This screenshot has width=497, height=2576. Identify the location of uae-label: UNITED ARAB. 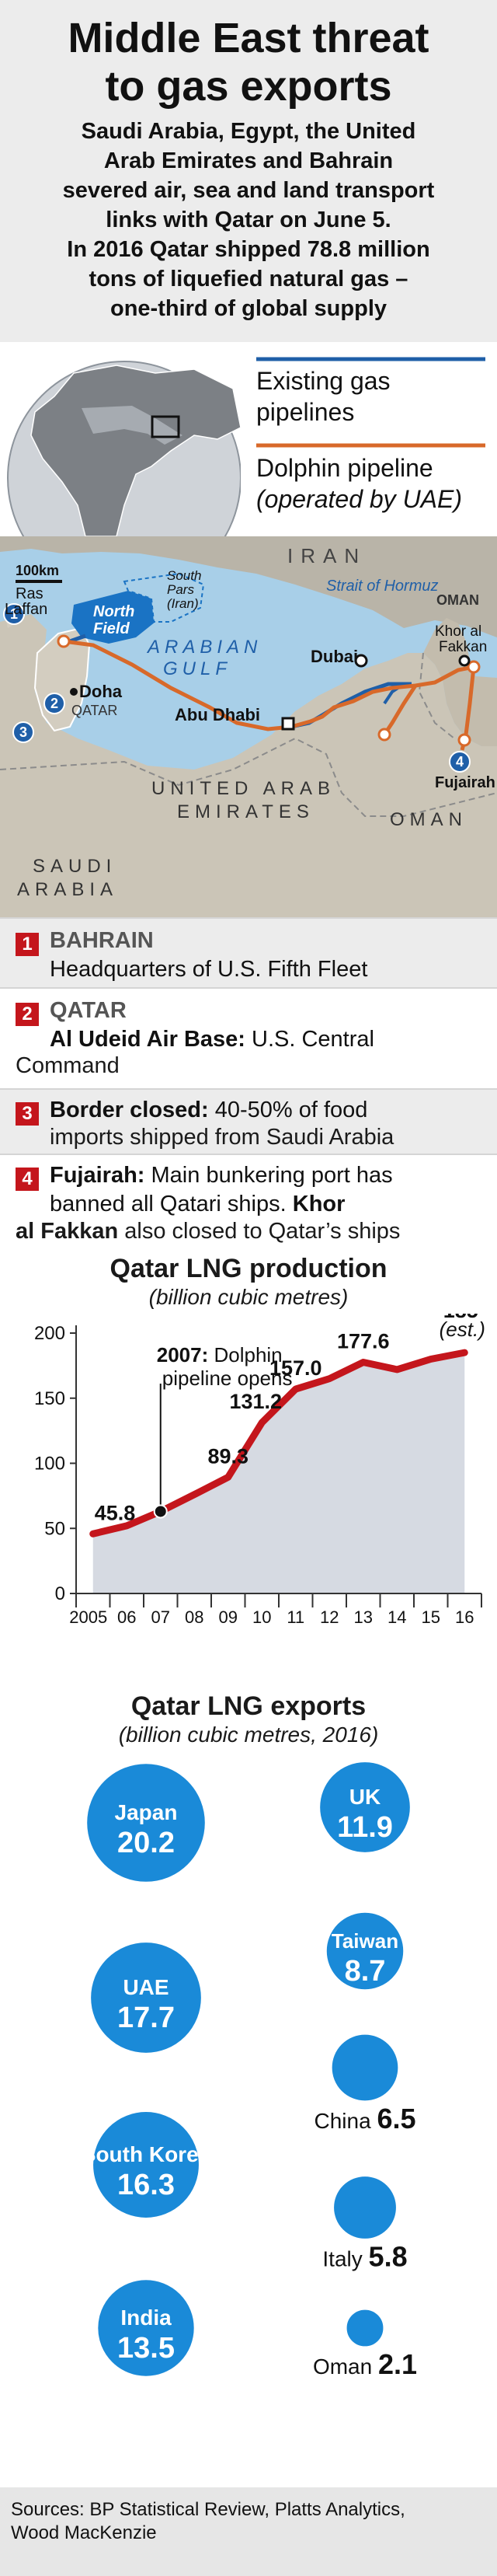
(243, 789).